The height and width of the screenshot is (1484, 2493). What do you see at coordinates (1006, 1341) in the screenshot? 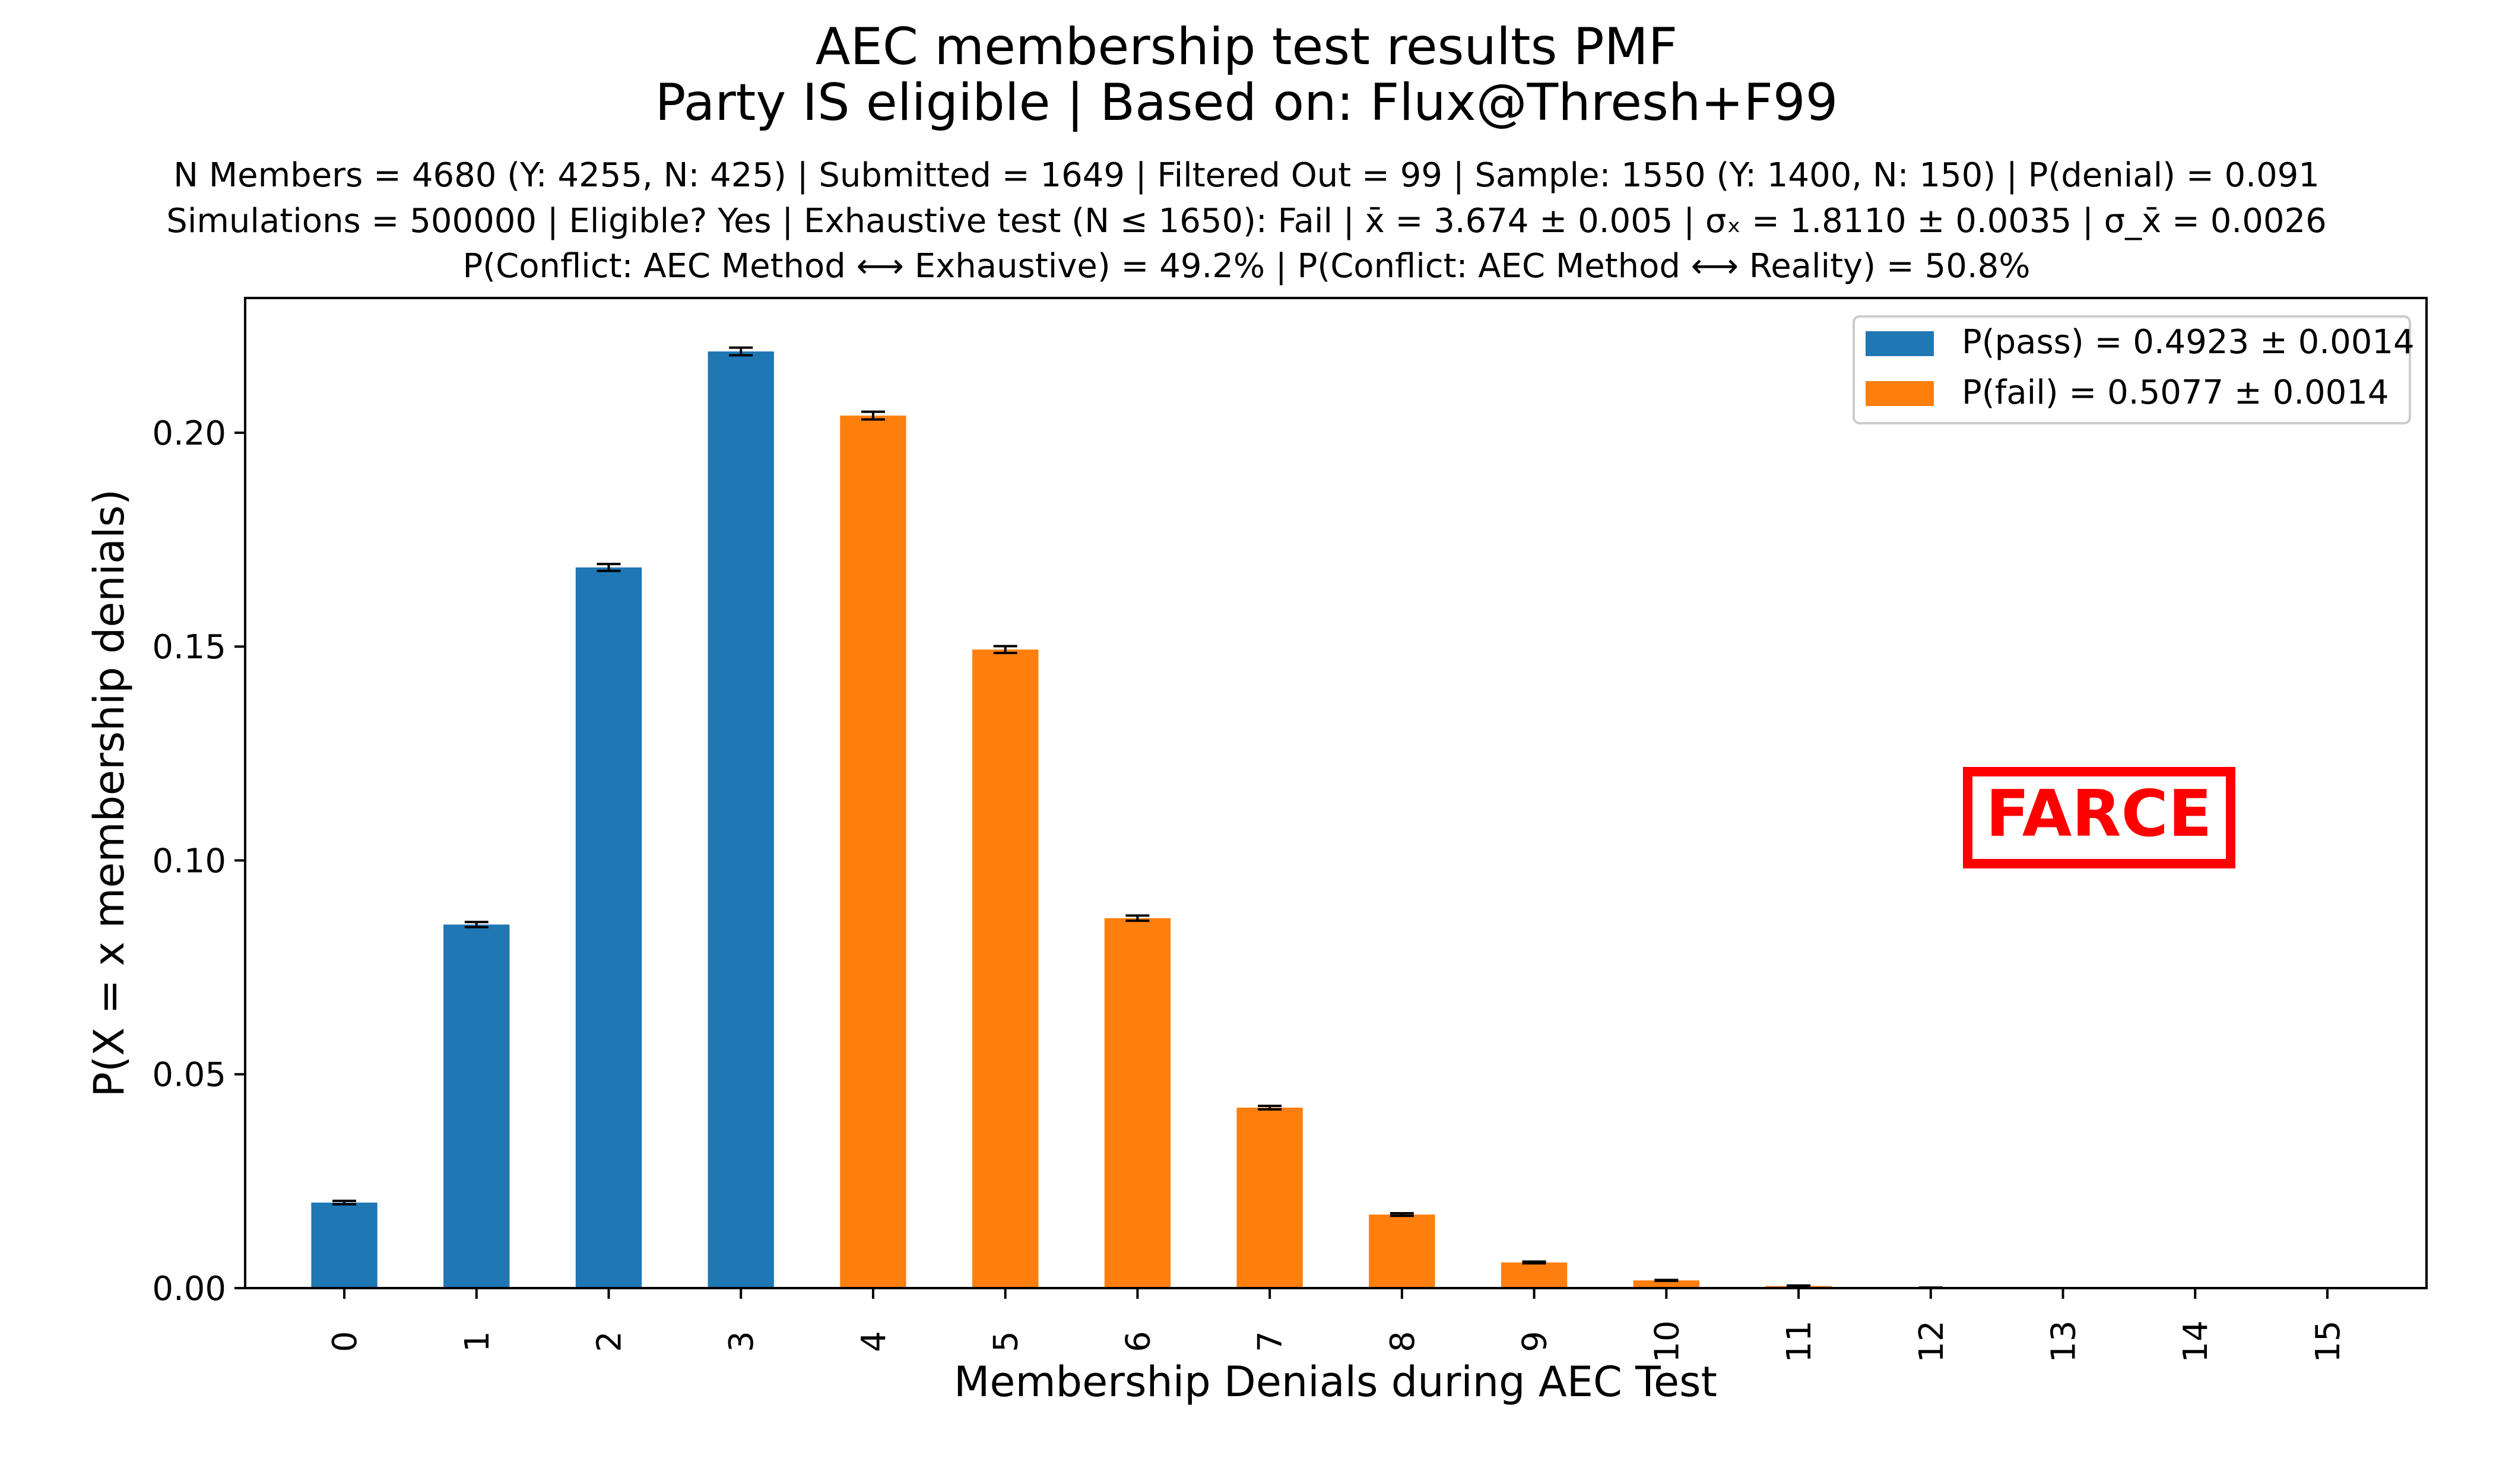
I see `x-tick-label: 5` at bounding box center [1006, 1341].